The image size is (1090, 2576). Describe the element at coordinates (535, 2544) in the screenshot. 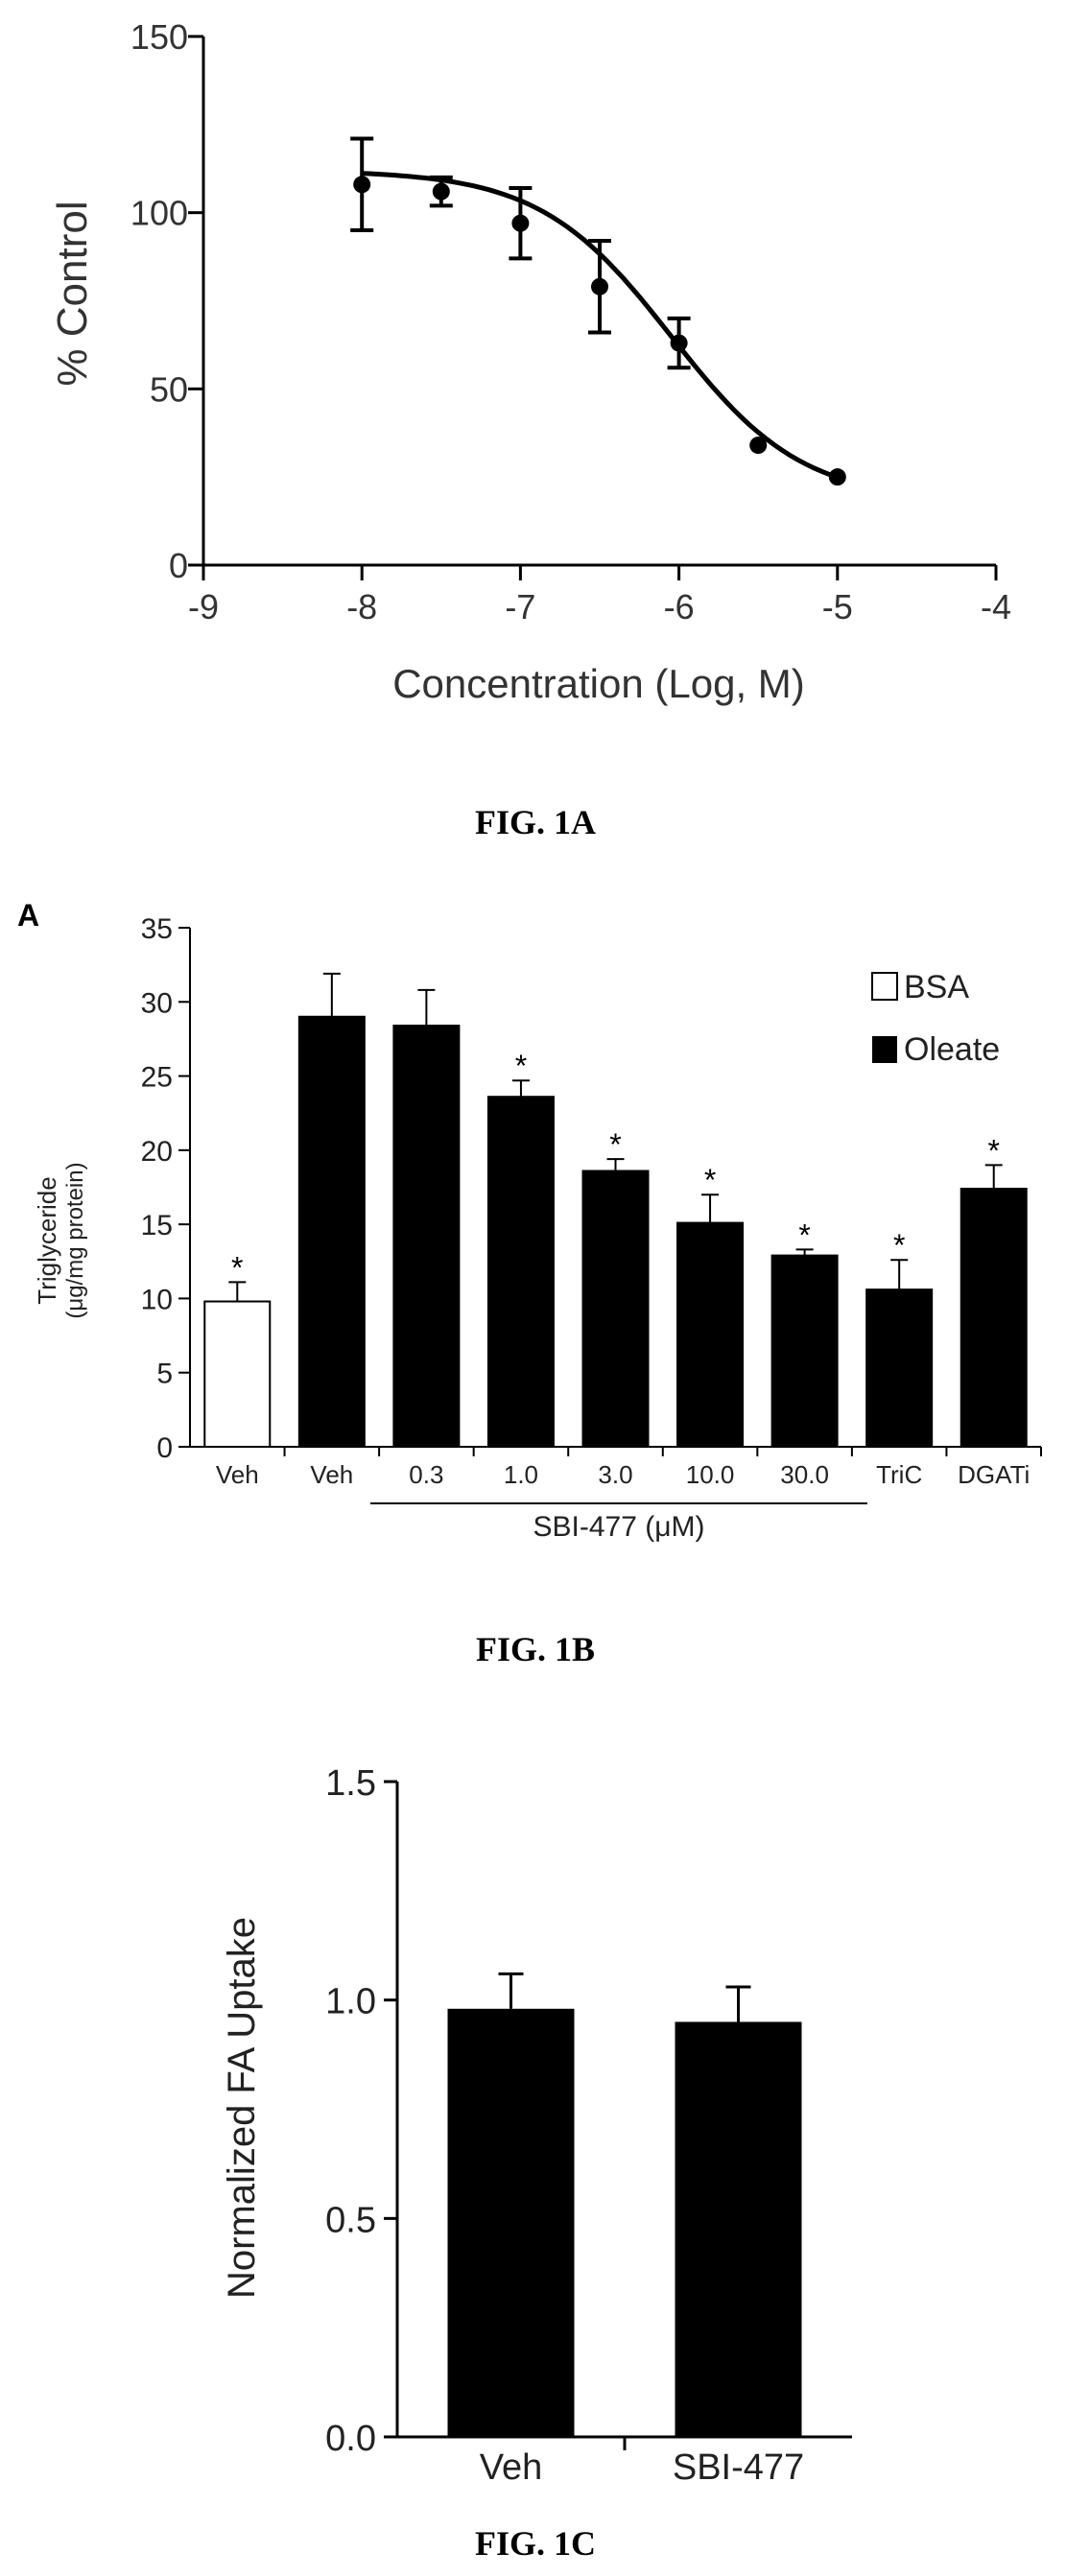

I see `fig1c-caption: FIG. 1C` at that location.